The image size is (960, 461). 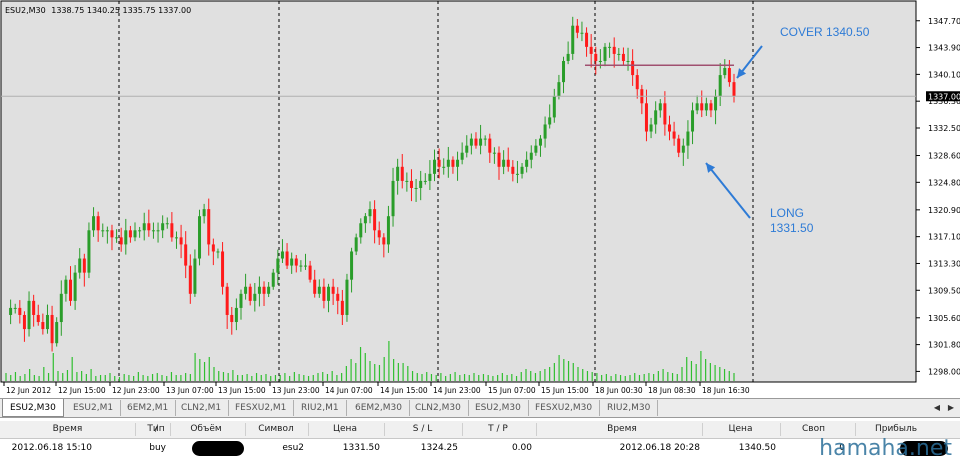 I want to click on tab-riu2-m1: RIU2,M1, so click(x=320, y=408).